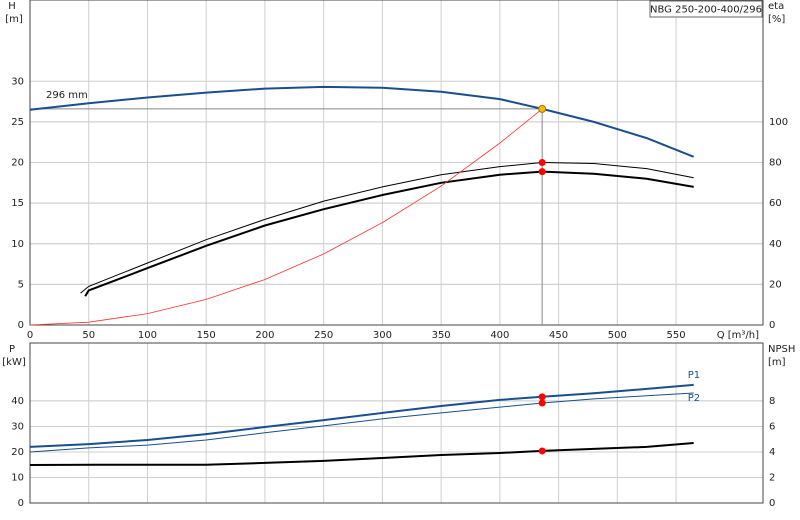  What do you see at coordinates (382, 335) in the screenshot?
I see `x-tick-label: 300` at bounding box center [382, 335].